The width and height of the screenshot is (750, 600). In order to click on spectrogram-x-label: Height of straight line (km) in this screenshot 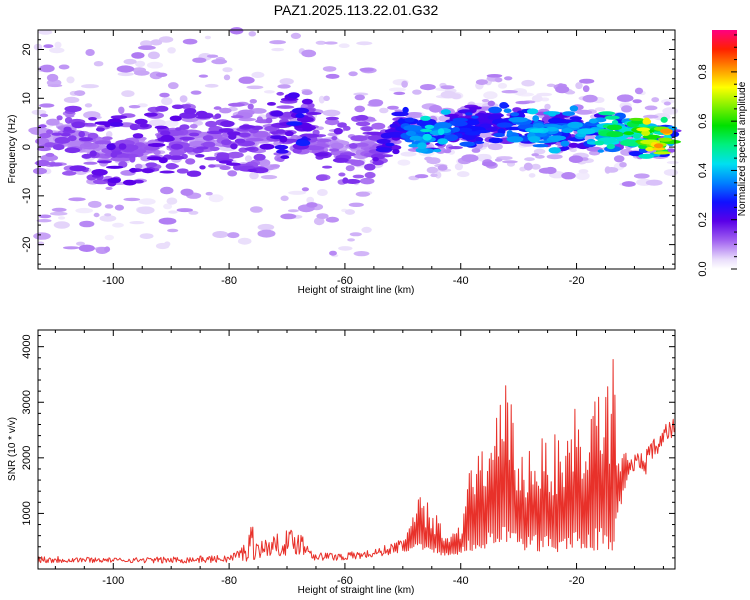, I will do `click(356, 290)`.